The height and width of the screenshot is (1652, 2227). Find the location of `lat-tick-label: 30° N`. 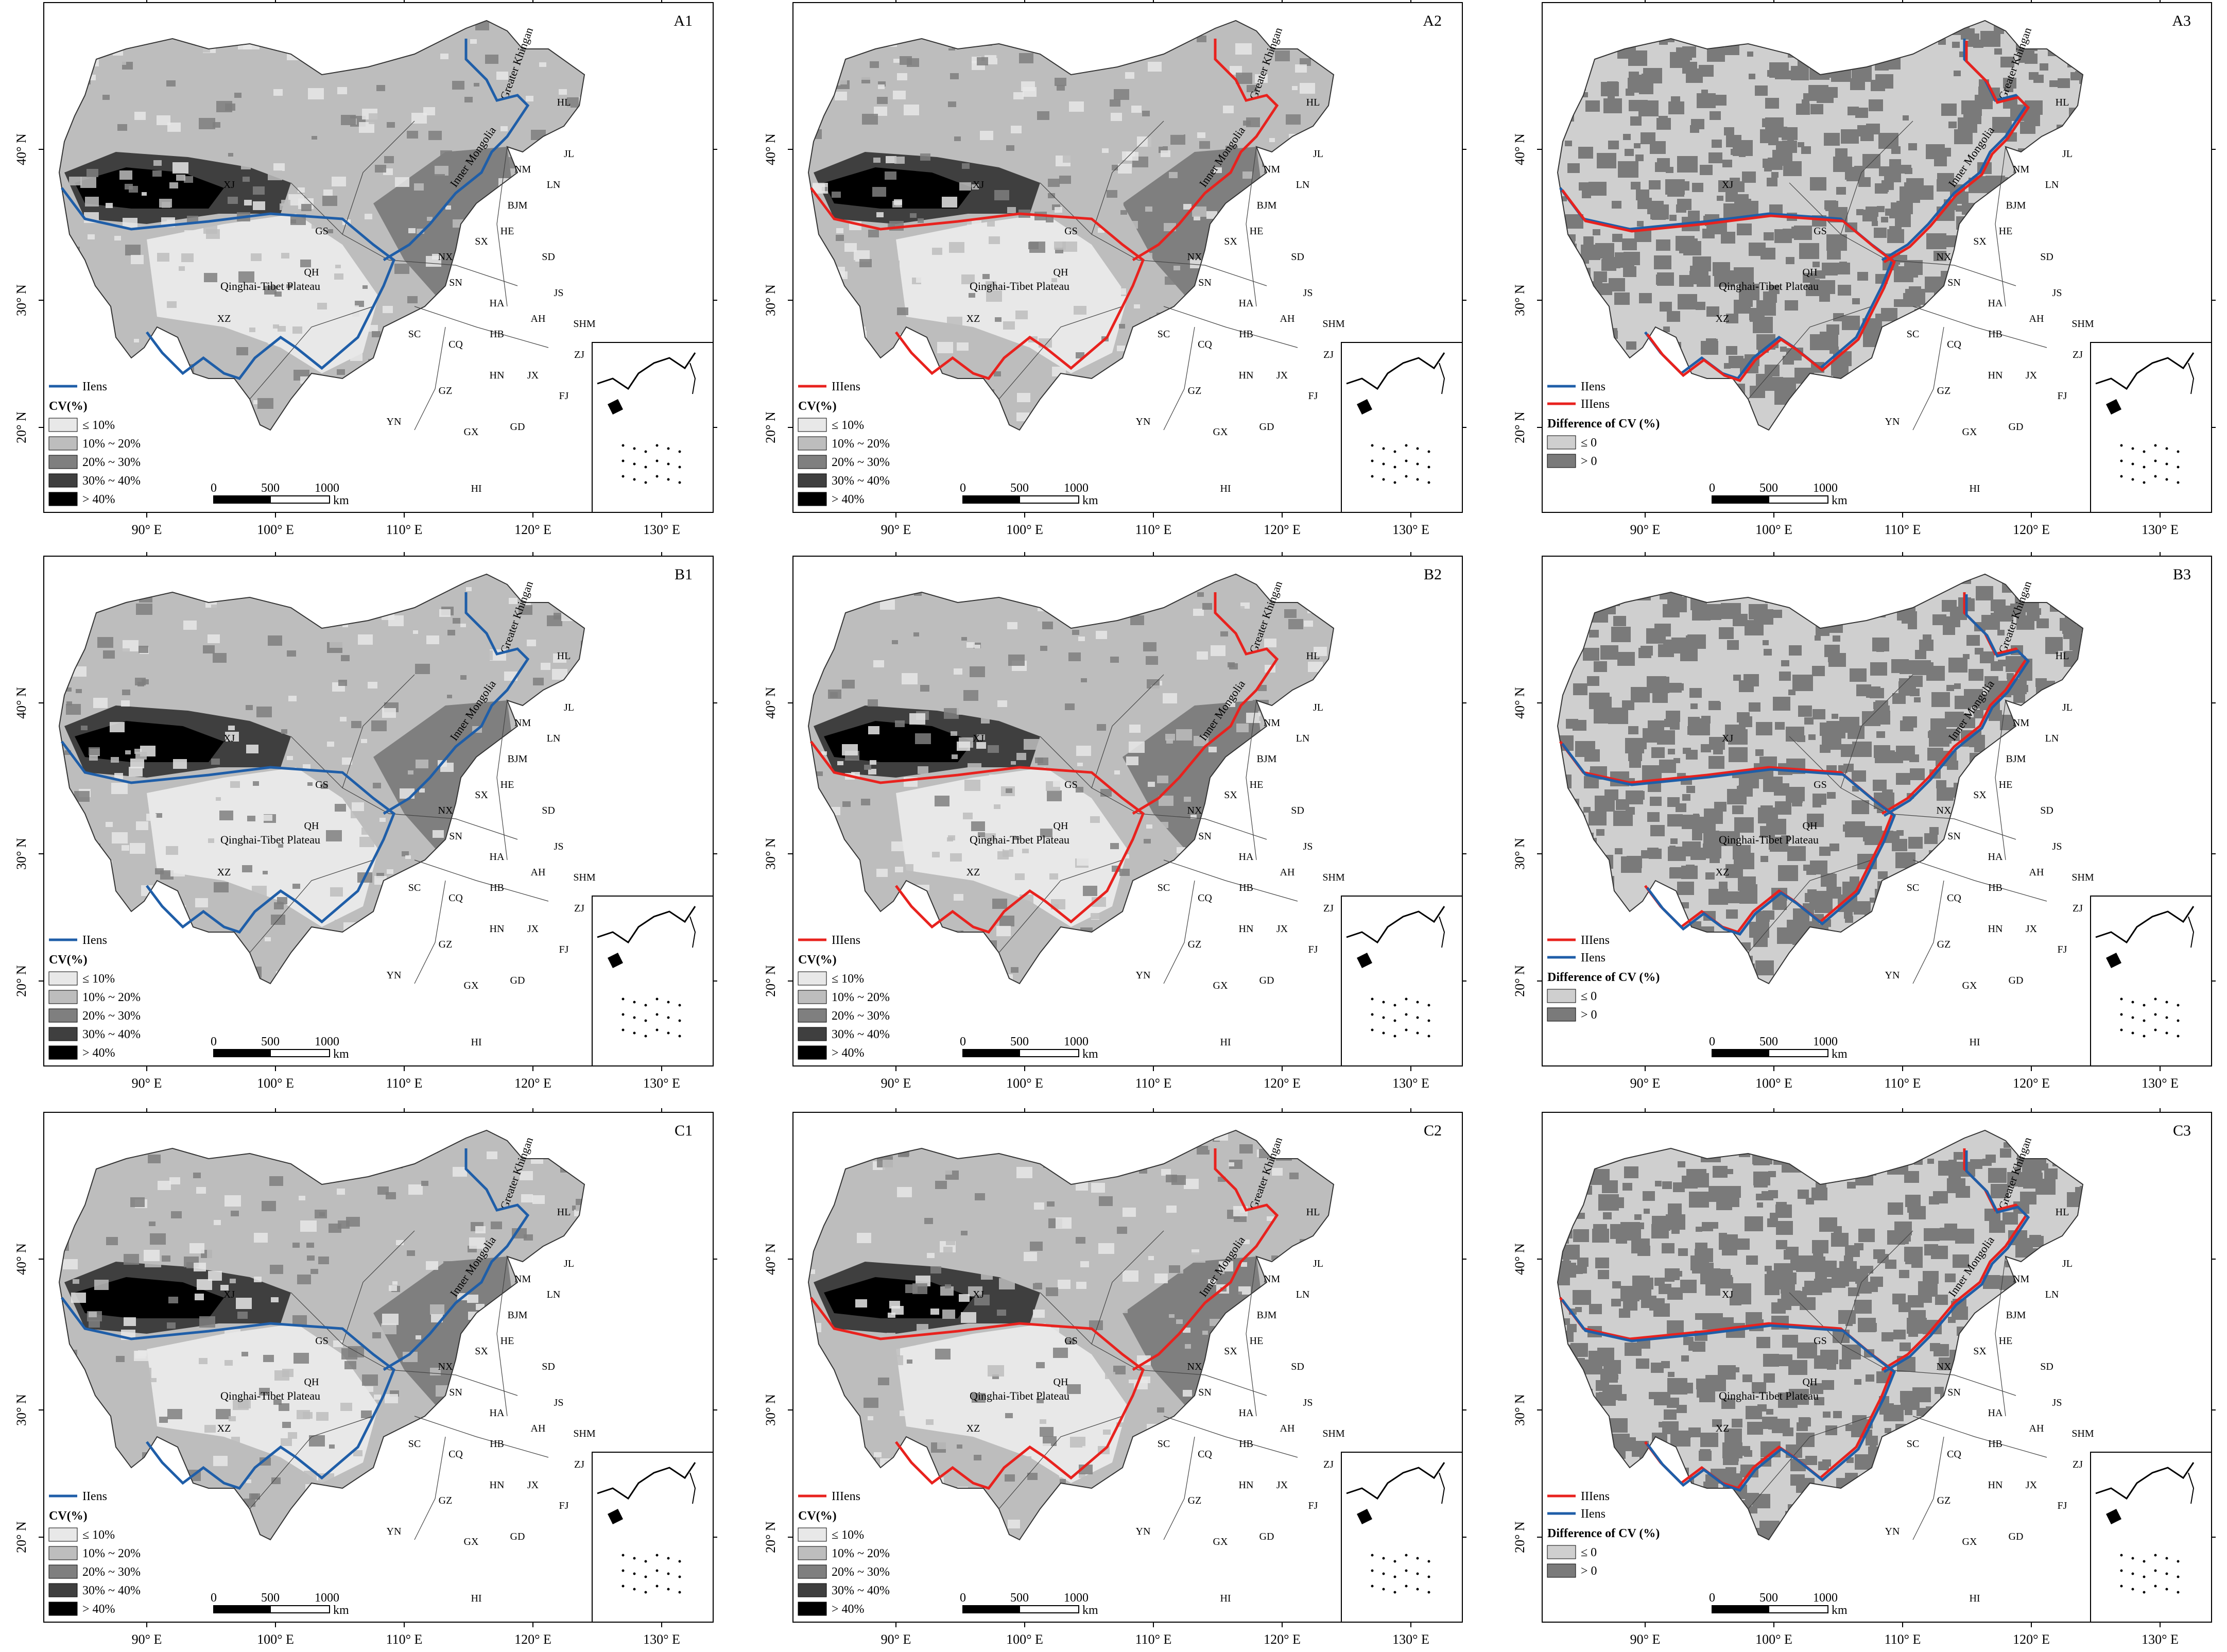

lat-tick-label: 30° N is located at coordinates (1519, 1410).